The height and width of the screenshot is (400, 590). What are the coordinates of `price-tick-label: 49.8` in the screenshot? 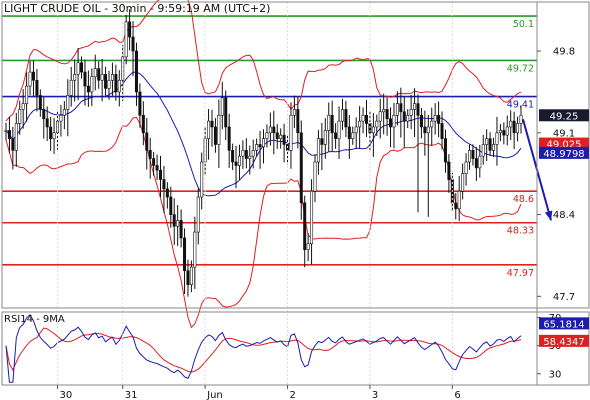 It's located at (564, 52).